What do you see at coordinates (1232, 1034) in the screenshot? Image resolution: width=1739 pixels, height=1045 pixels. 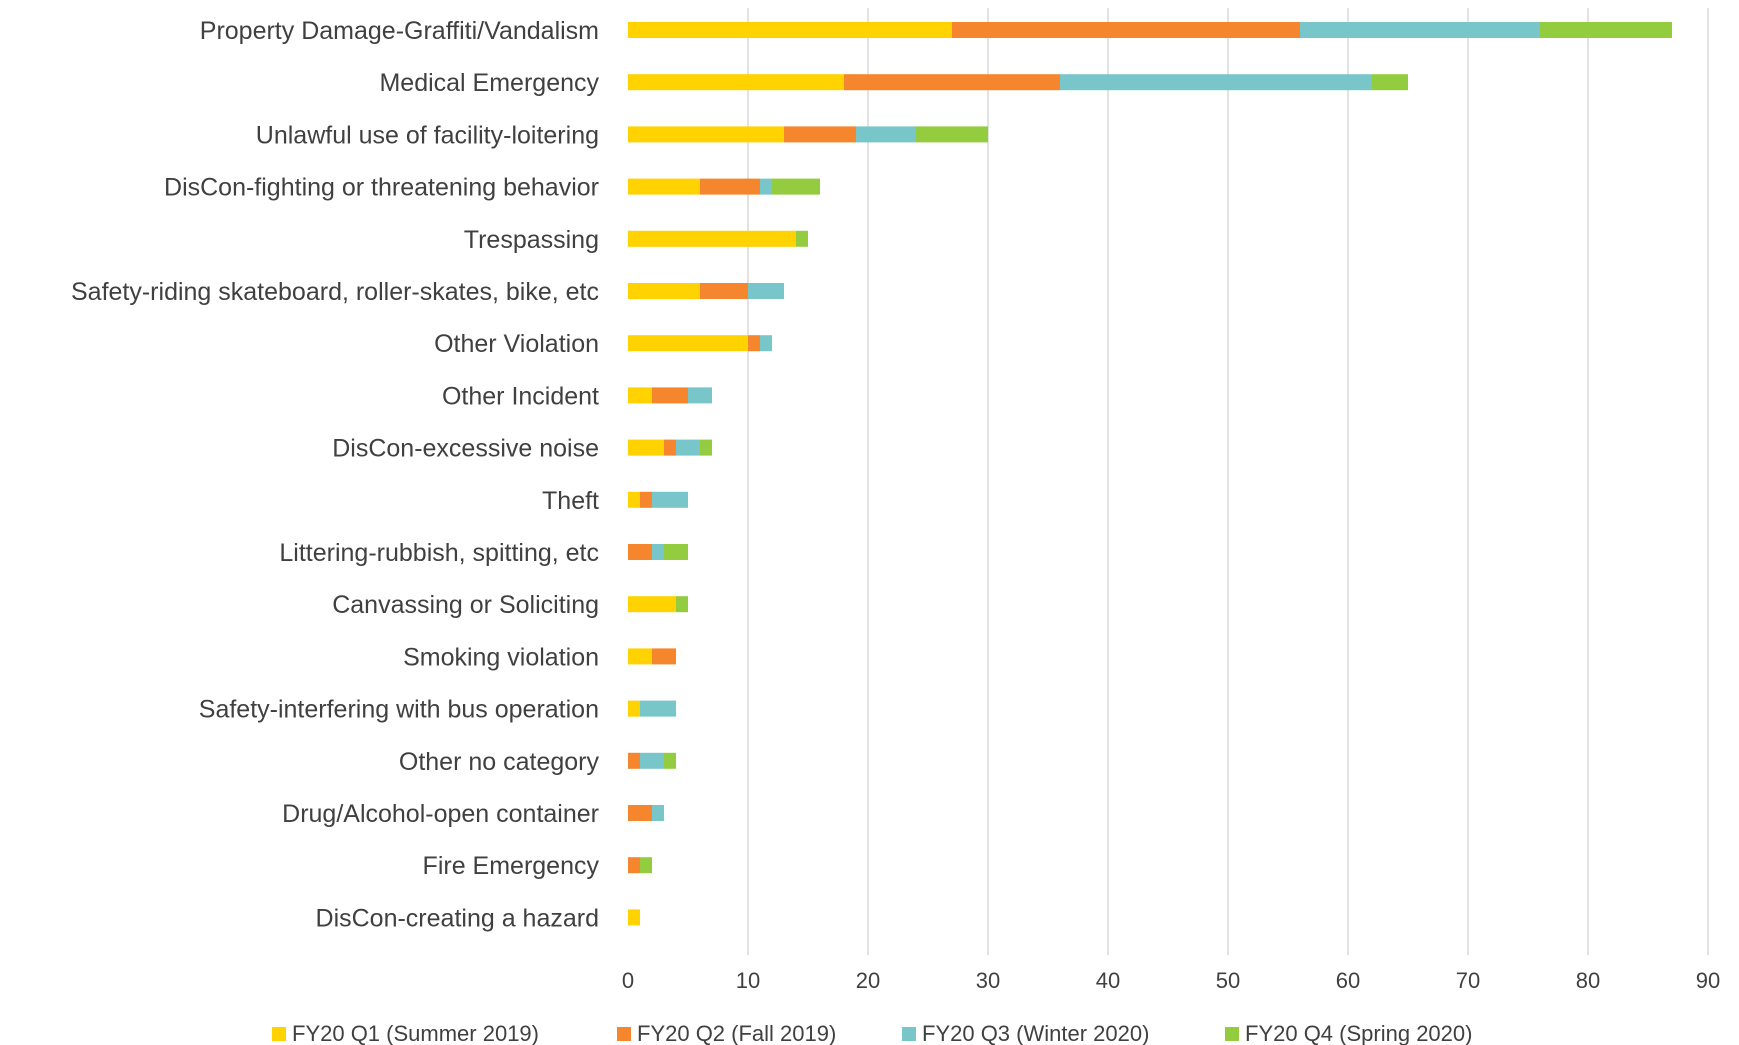 I see `legend-swatch-q4` at bounding box center [1232, 1034].